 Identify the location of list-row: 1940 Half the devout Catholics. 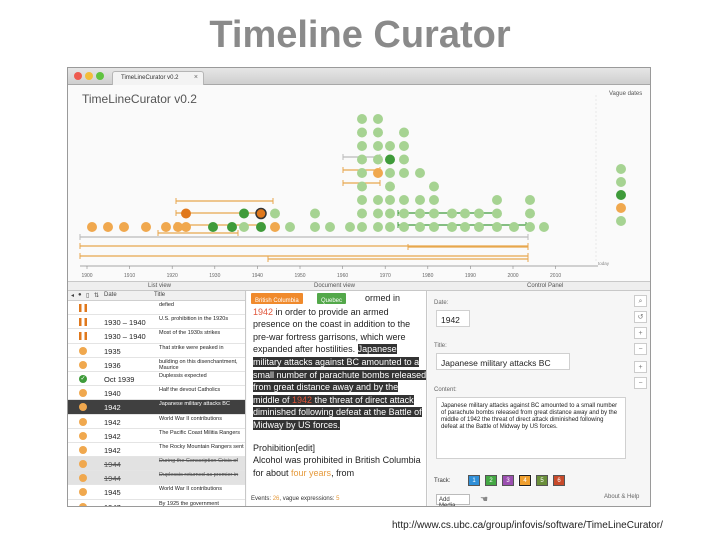
(156, 393).